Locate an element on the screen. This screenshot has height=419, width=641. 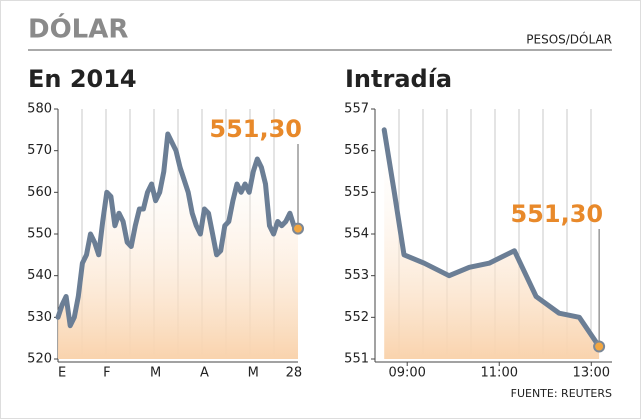
y-tick-label: 551 is located at coordinates (356, 359).